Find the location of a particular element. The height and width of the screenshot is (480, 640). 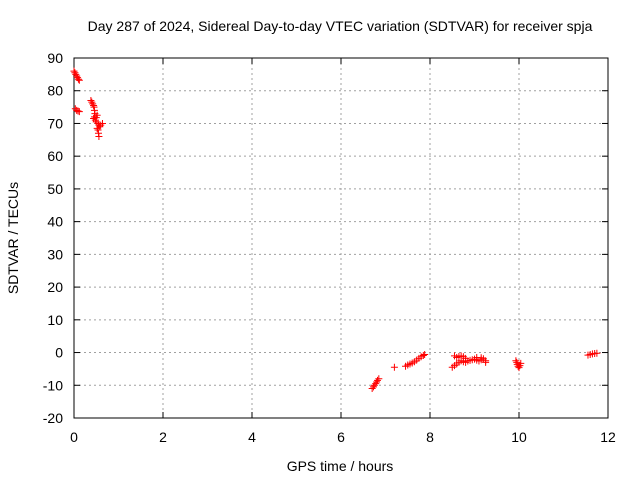

x-tick-label: 8 is located at coordinates (430, 437).